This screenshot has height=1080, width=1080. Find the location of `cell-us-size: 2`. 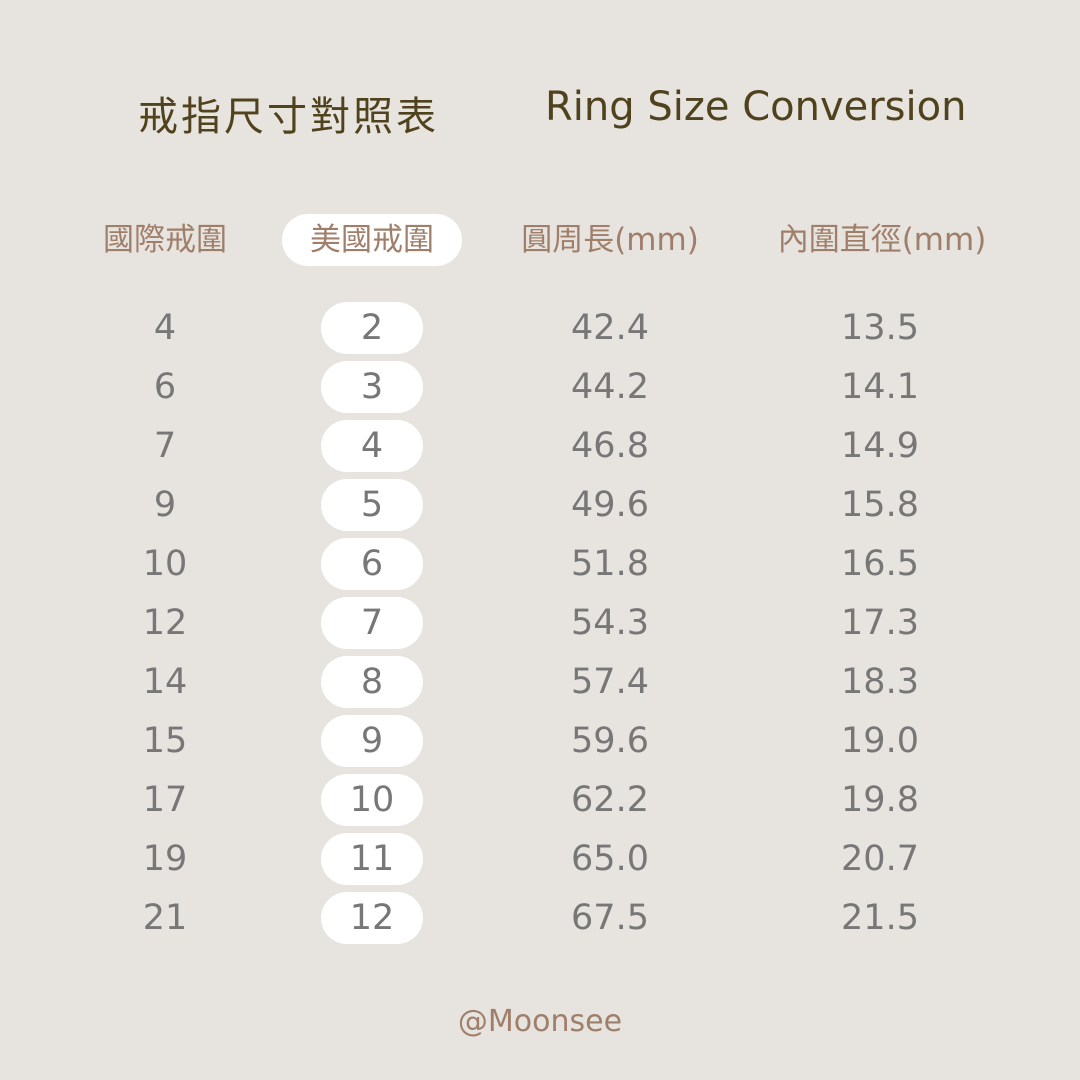

cell-us-size: 2 is located at coordinates (372, 328).